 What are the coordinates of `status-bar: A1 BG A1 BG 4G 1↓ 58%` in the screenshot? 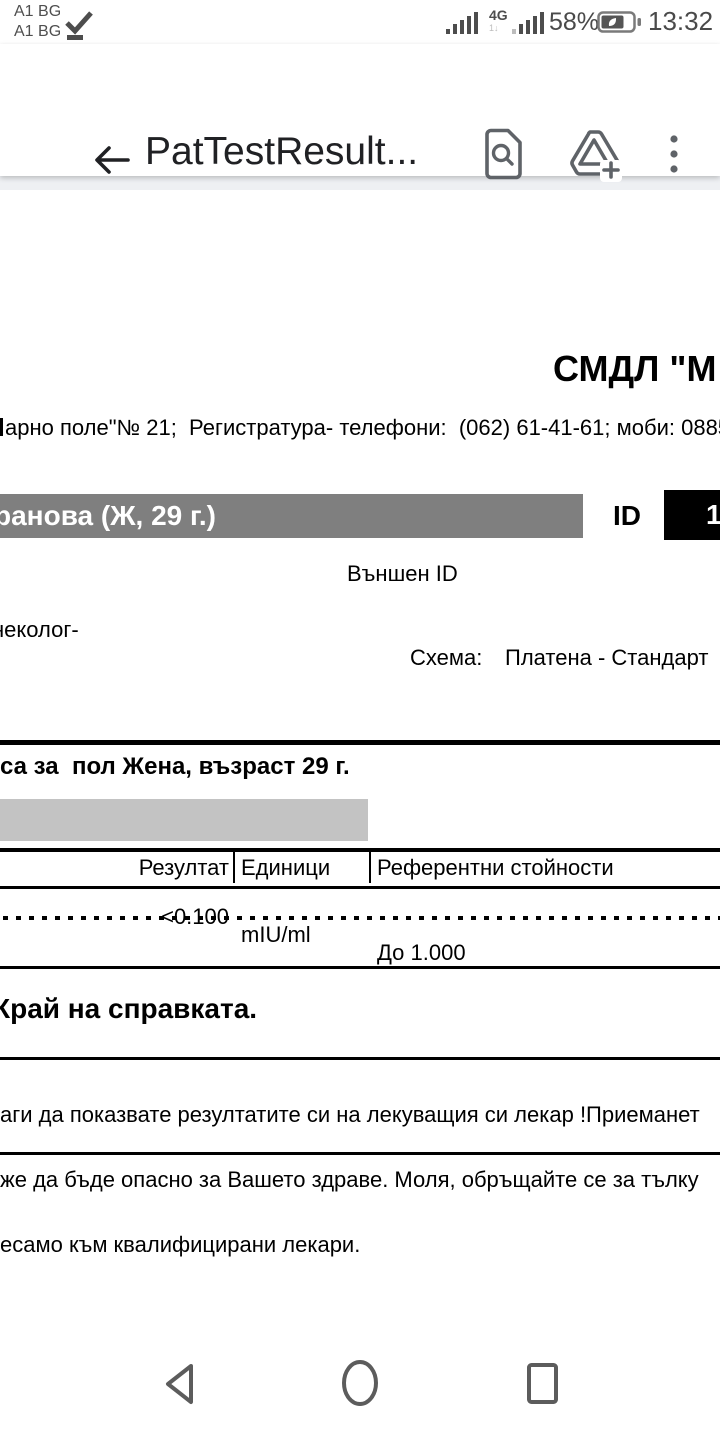 It's located at (360, 22).